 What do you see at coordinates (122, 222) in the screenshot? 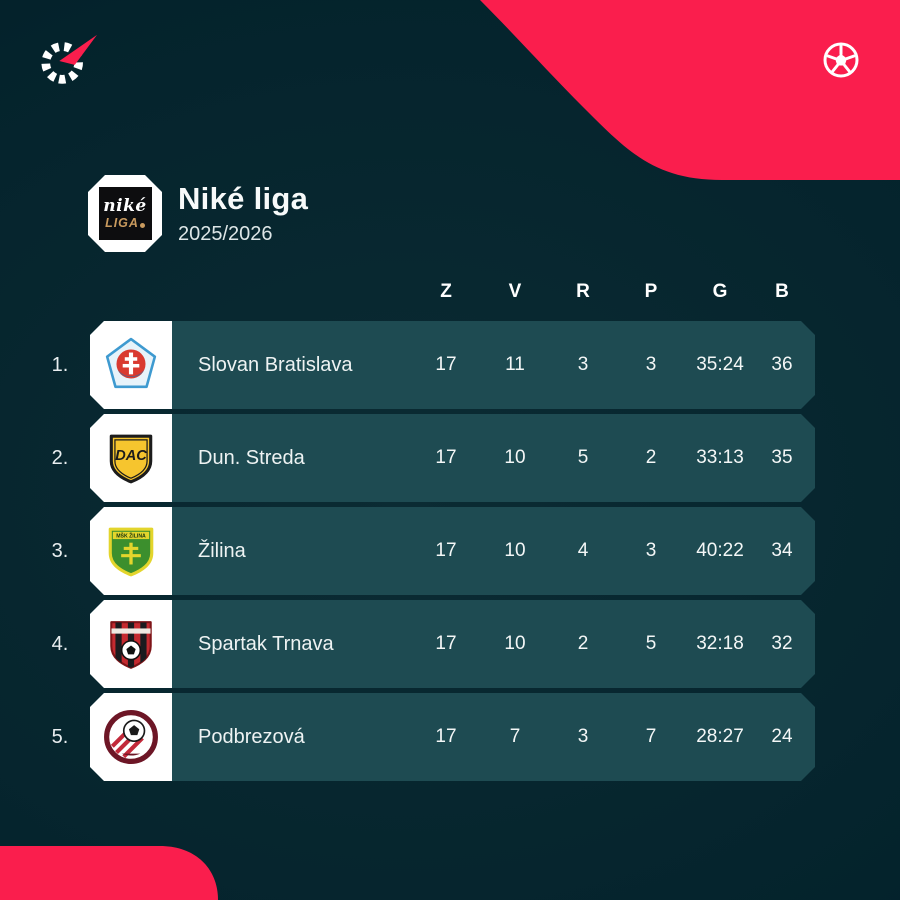
I see `nike-liga-logo-subtext: LIGA` at bounding box center [122, 222].